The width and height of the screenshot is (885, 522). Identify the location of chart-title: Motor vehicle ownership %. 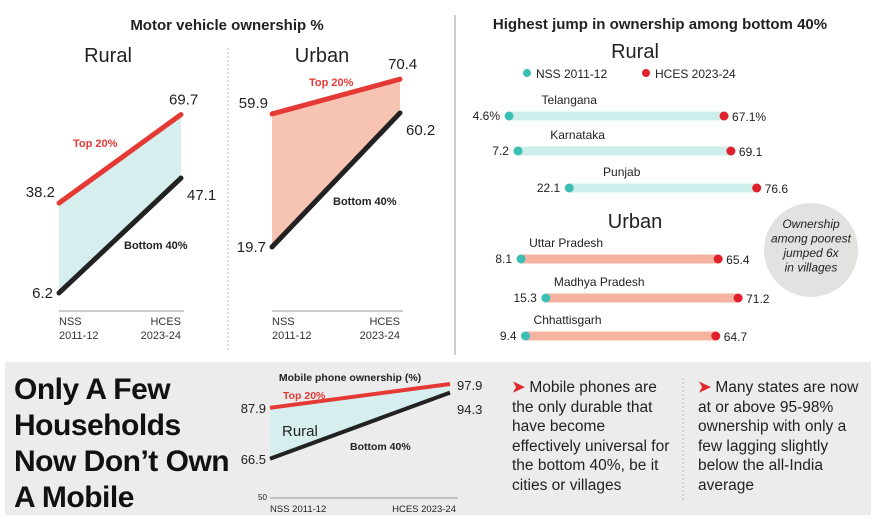
(226, 25).